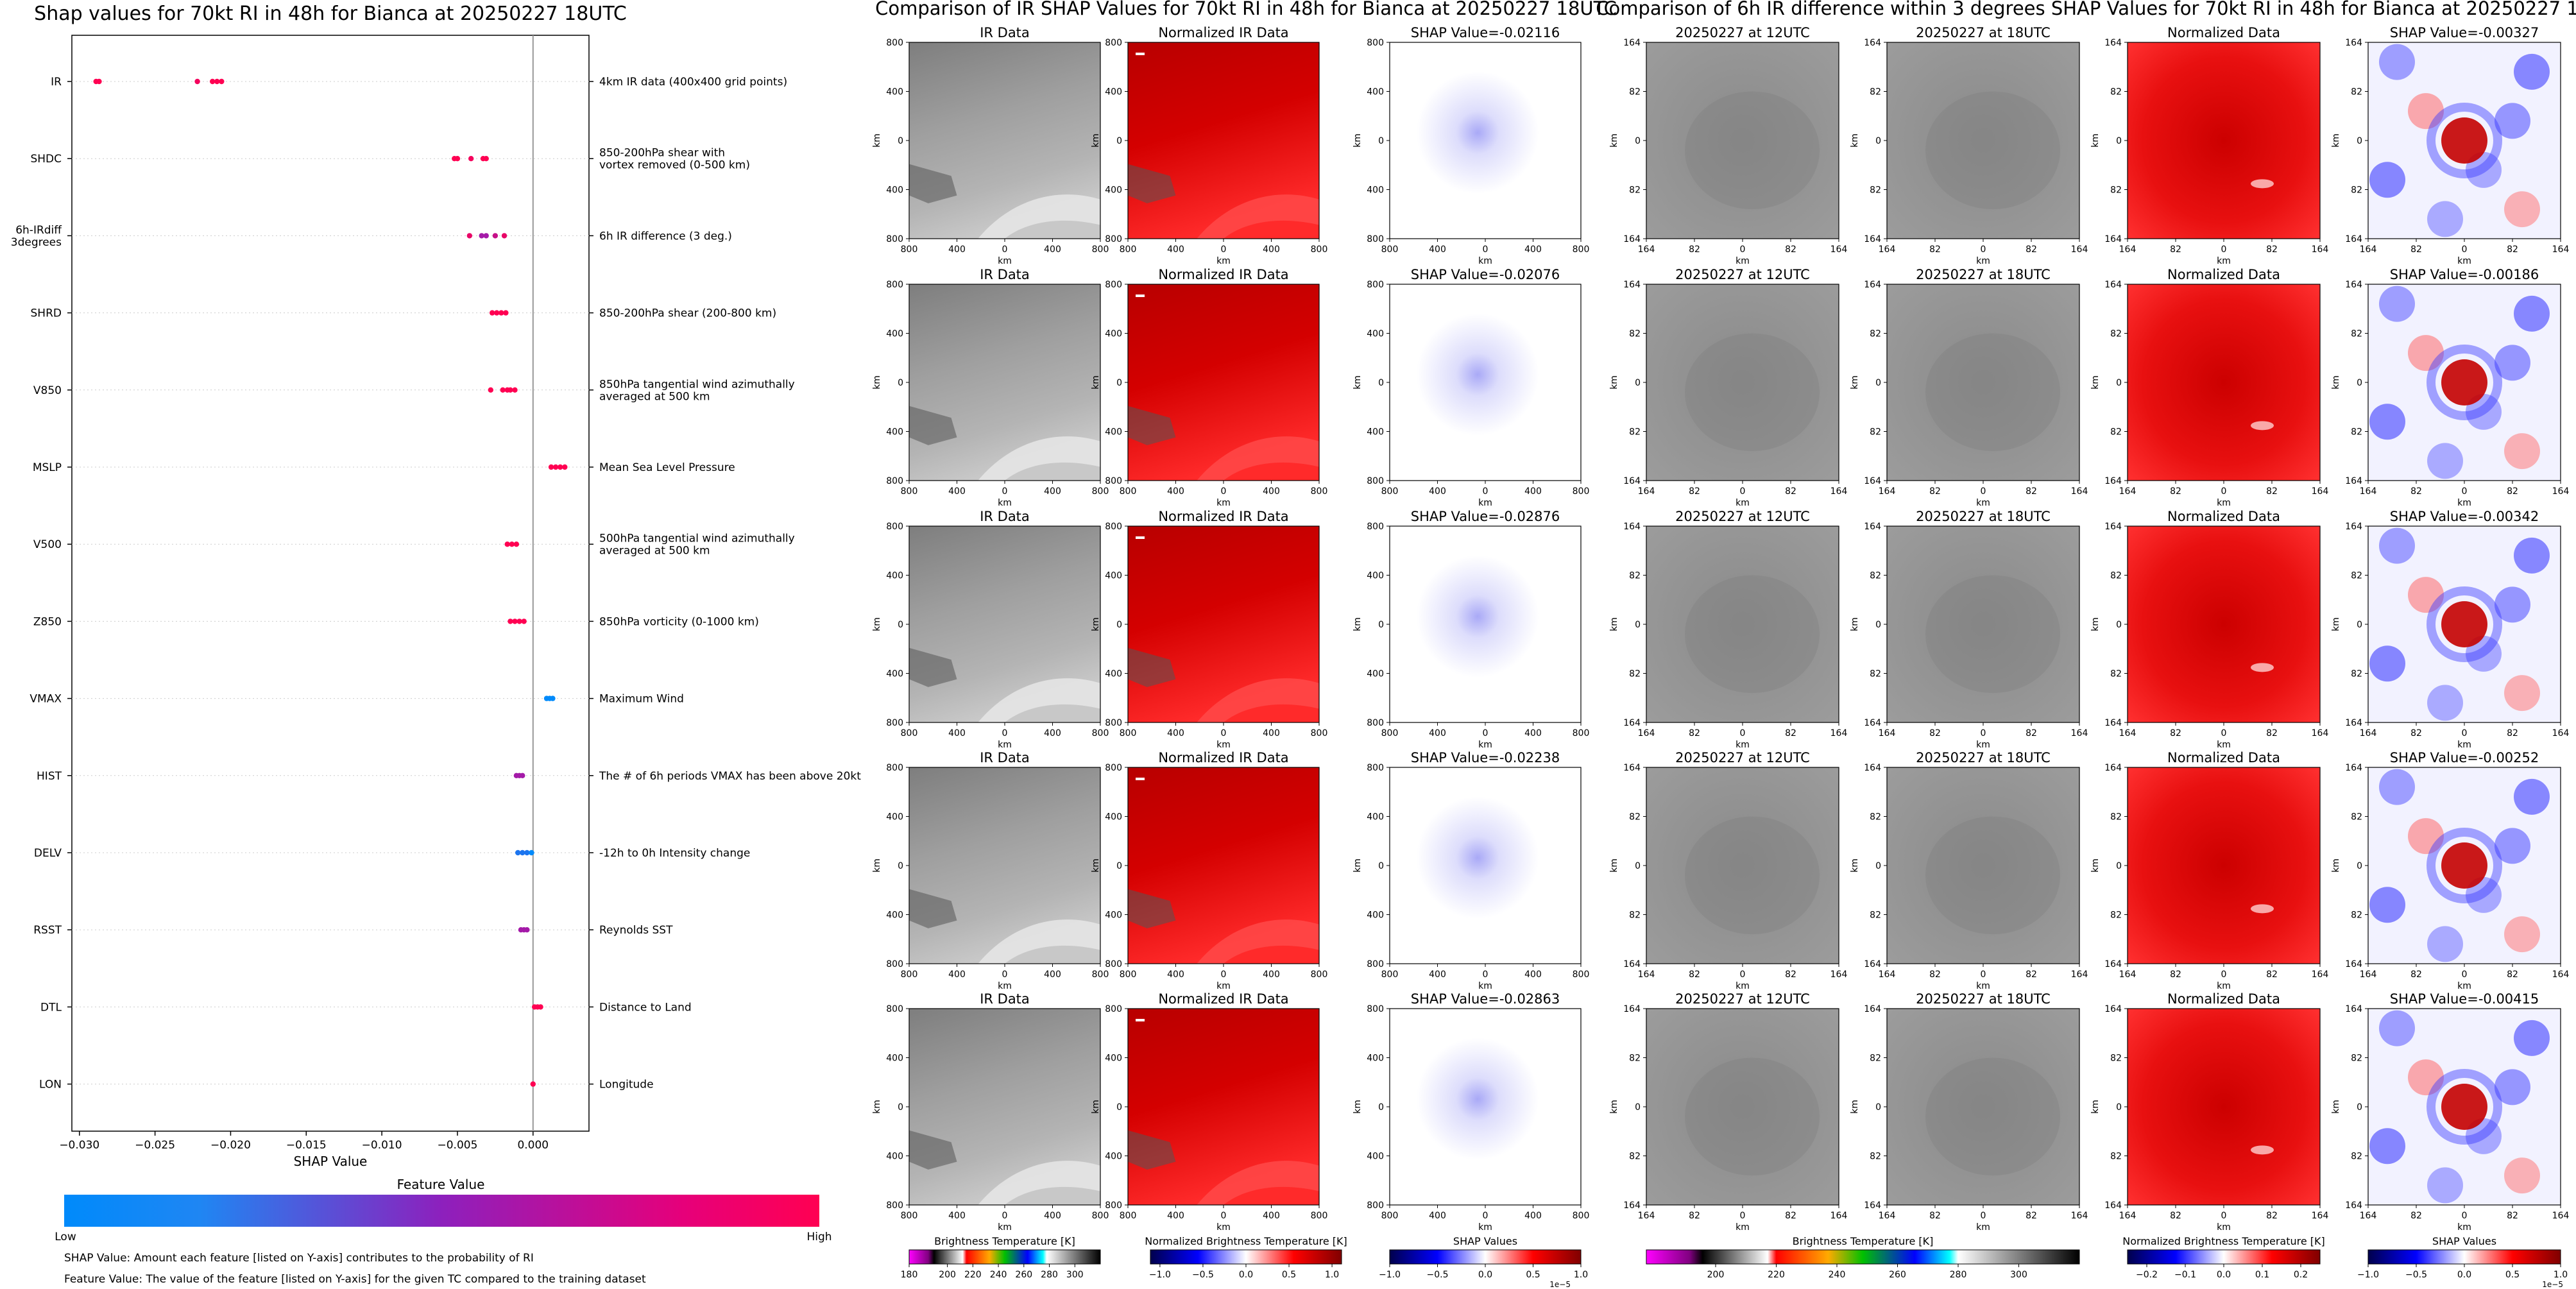 Image resolution: width=2576 pixels, height=1289 pixels. I want to click on colorbar-label: Normalized Brightness Temperature [K], so click(1246, 1241).